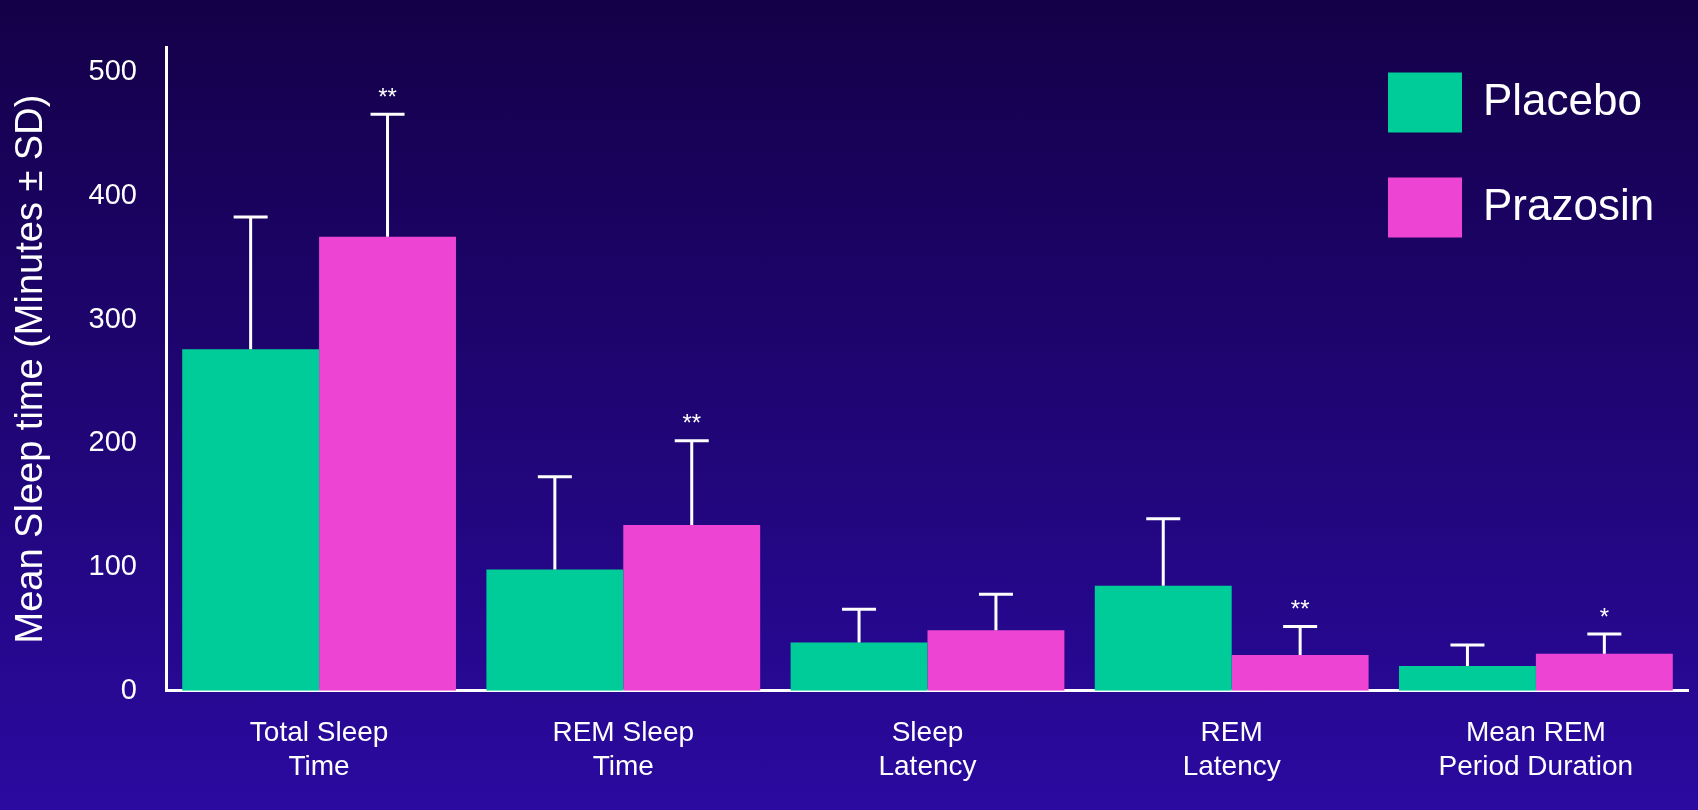 The width and height of the screenshot is (1698, 810). Describe the element at coordinates (112, 317) in the screenshot. I see `y-tick-label: 300` at that location.